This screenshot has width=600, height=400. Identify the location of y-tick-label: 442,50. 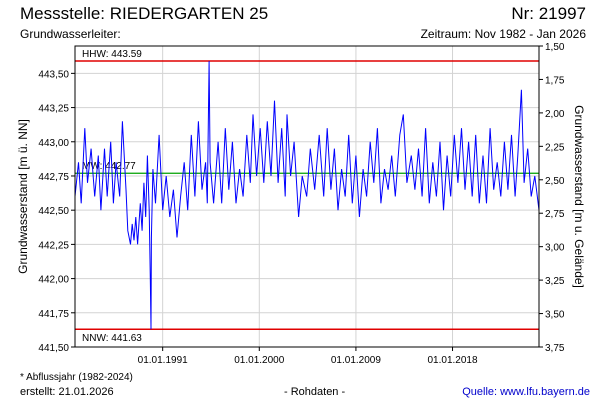
(53, 211).